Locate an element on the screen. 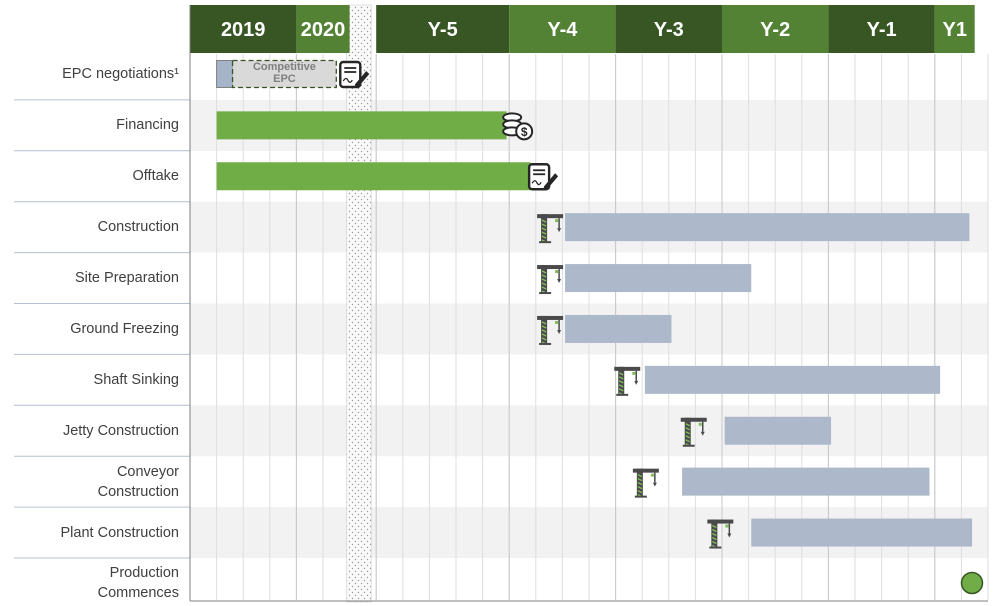 This screenshot has height=606, width=1001. row-label: EPC negotiations¹ is located at coordinates (120, 74).